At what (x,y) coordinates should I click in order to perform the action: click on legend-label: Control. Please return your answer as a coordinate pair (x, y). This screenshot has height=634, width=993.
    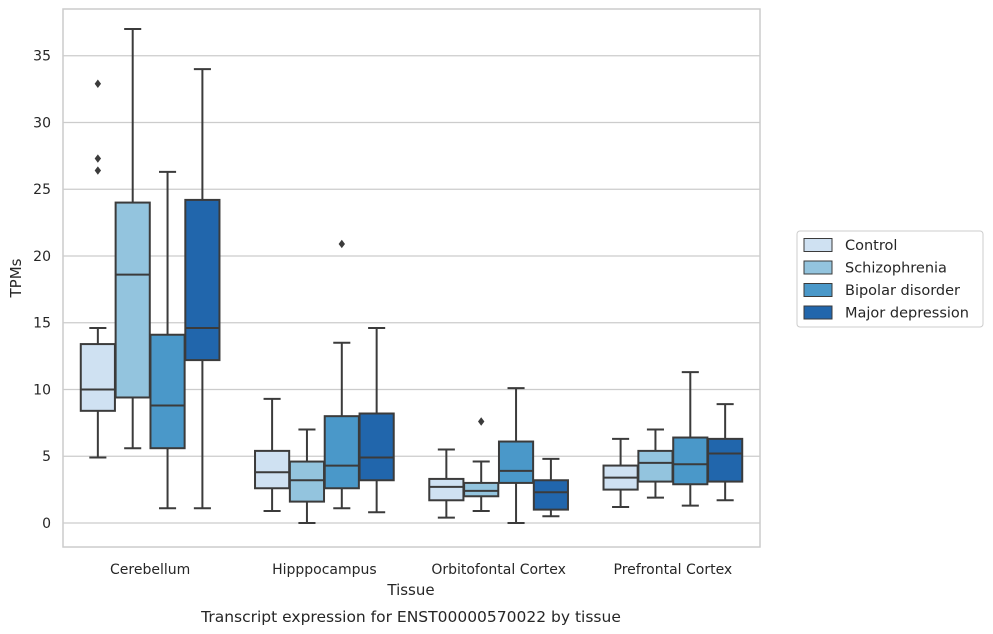
    Looking at the image, I should click on (871, 246).